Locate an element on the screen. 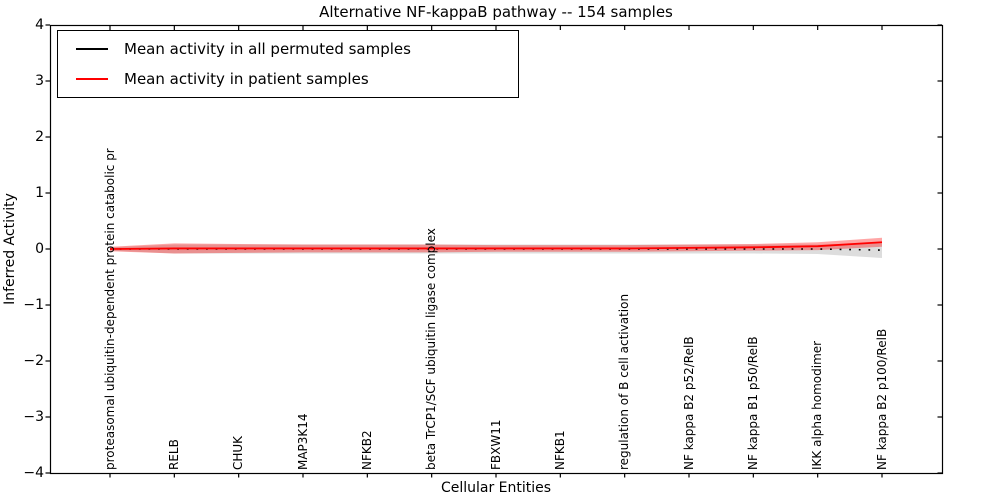  legend-row-patient: Mean activity in patient samples is located at coordinates (288, 79).